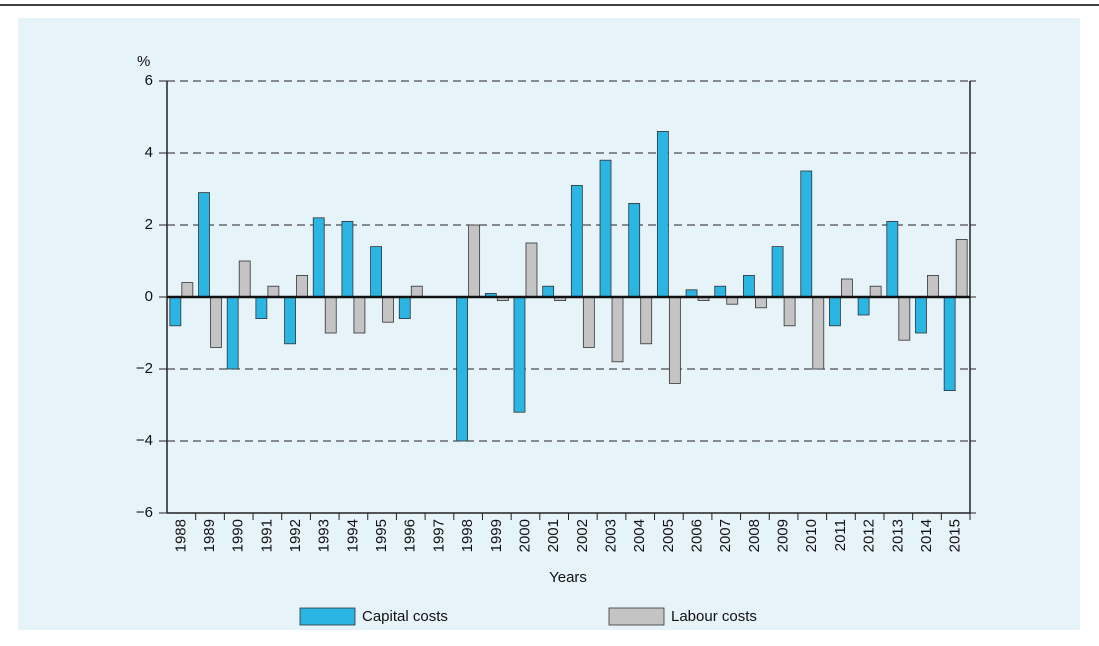 This screenshot has height=646, width=1099. I want to click on x-tick-label: 2009, so click(783, 535).